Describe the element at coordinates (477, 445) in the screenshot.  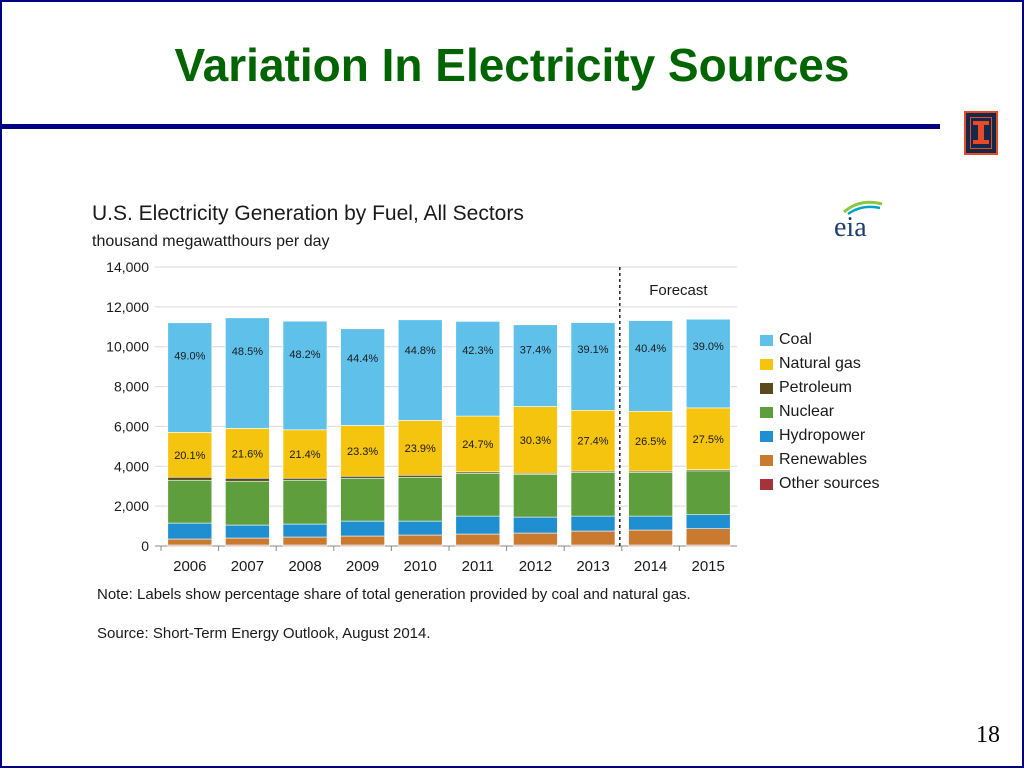
I see `gas-share-label: 24.7%` at that location.